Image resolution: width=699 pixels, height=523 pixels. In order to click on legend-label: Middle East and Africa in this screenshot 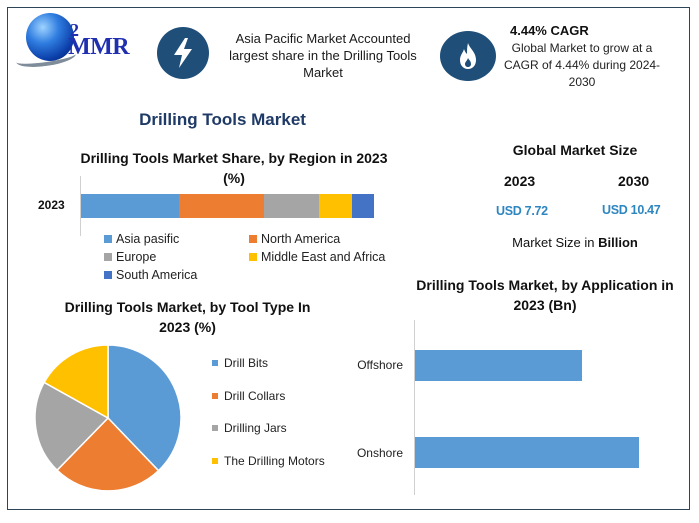, I will do `click(323, 257)`.